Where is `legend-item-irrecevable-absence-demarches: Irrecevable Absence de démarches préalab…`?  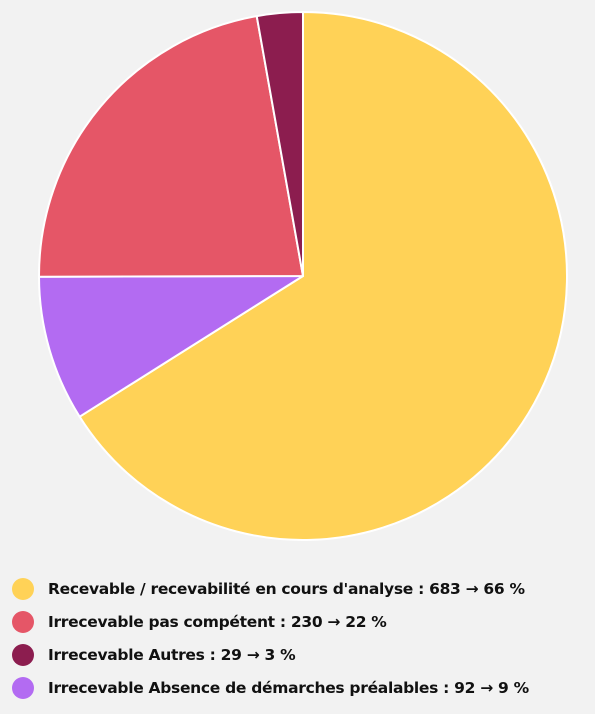 legend-item-irrecevable-absence-demarches: Irrecevable Absence de démarches préalab… is located at coordinates (302, 688).